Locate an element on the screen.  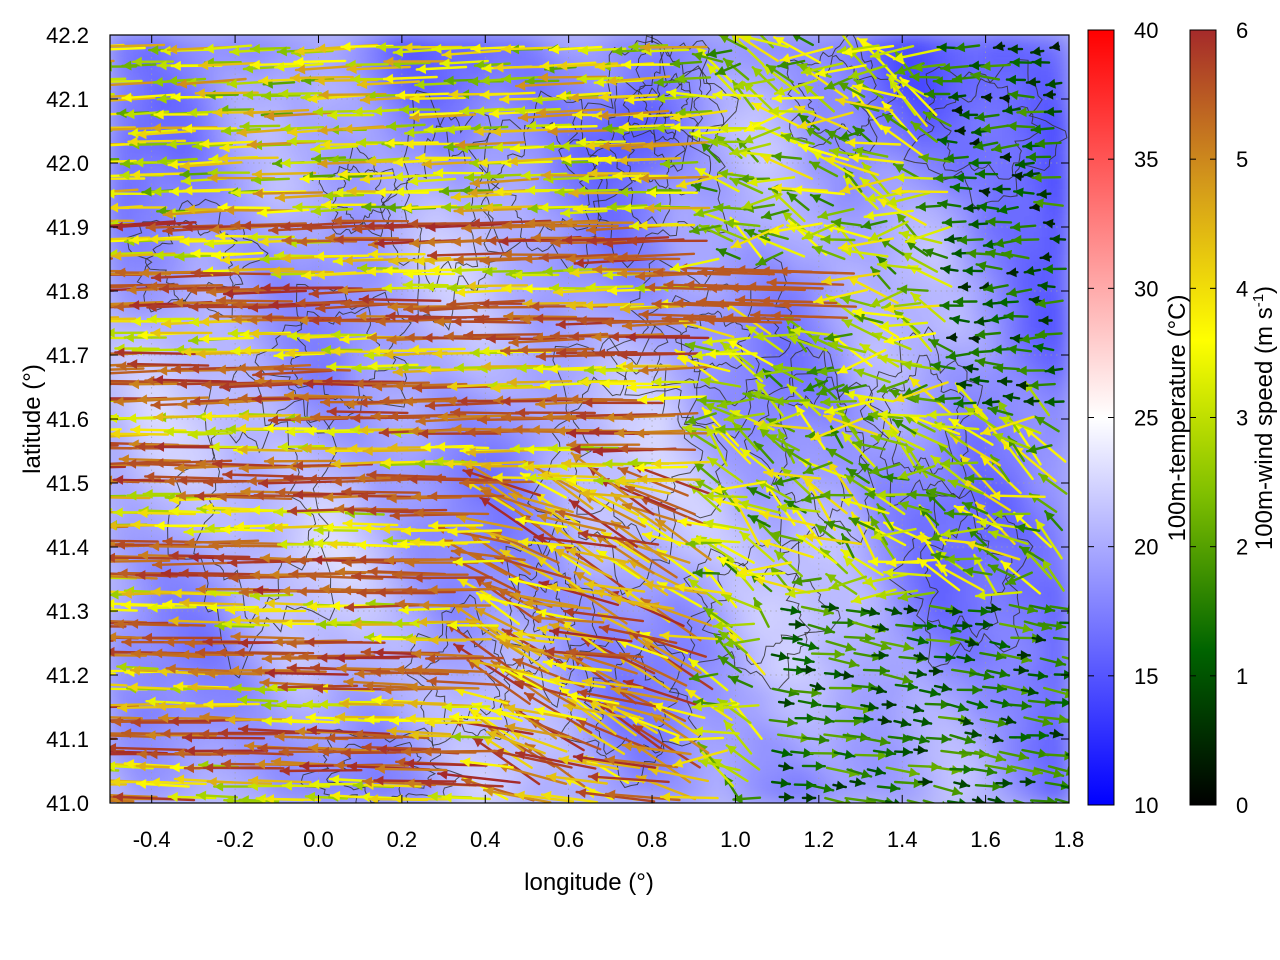
x-axis-title: longitude (°) is located at coordinates (589, 882).